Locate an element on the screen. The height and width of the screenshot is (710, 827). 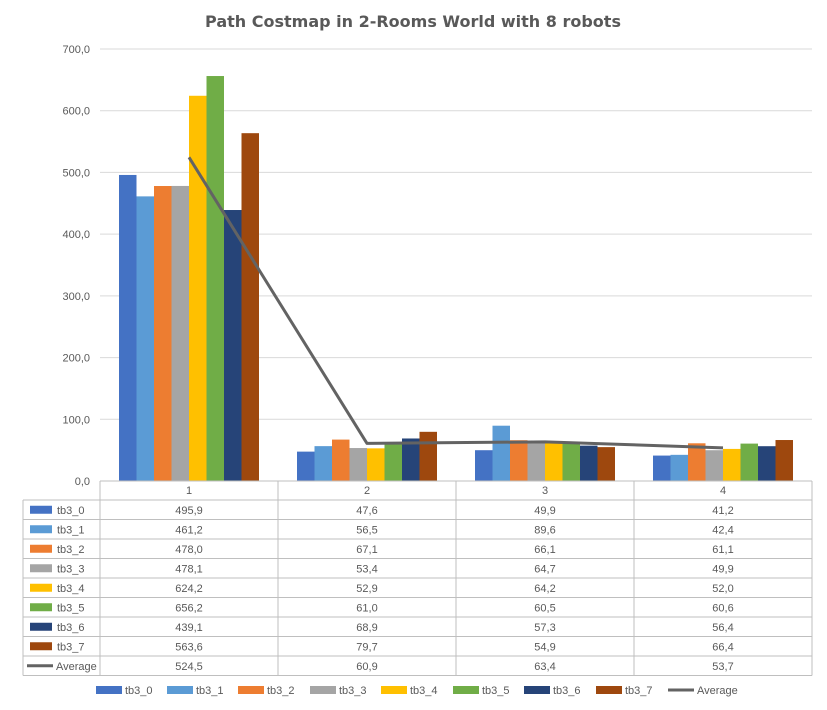
x-tick-label: 1 is located at coordinates (189, 491).